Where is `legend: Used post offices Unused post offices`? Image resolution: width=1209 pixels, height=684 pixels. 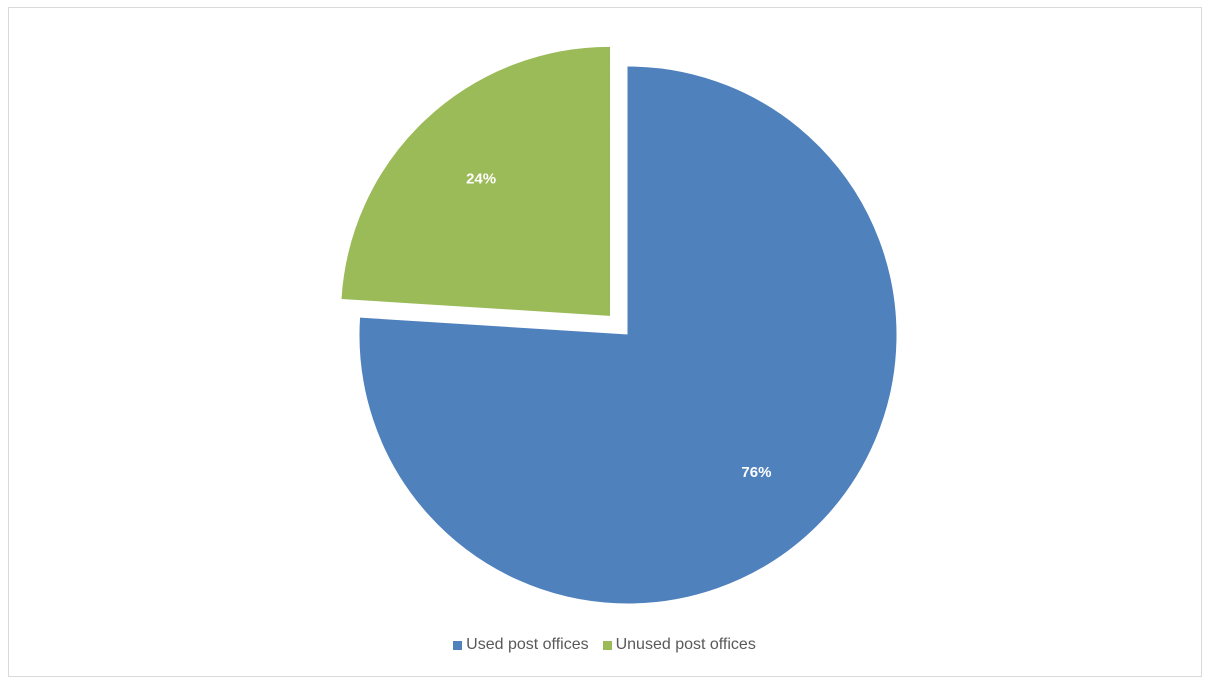
legend: Used post offices Unused post offices is located at coordinates (604, 645).